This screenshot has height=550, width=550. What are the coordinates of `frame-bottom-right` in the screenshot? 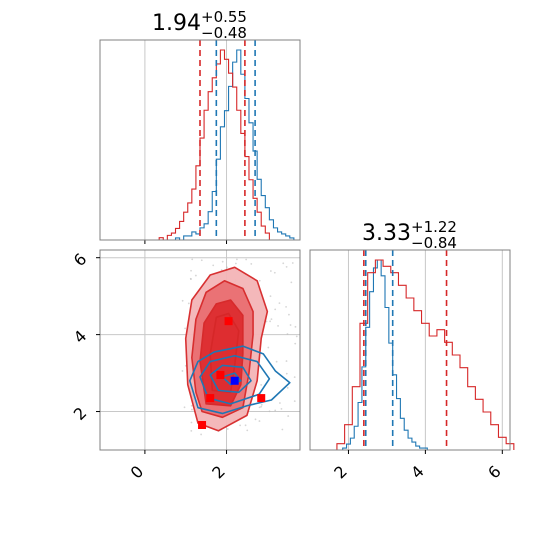 It's located at (410, 350).